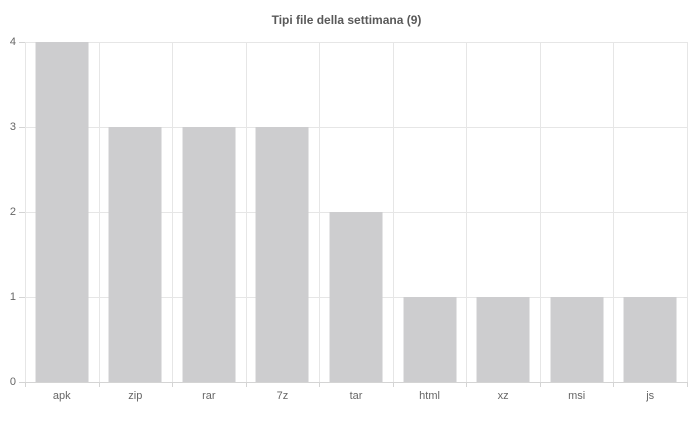 This screenshot has width=693, height=421. Describe the element at coordinates (429, 396) in the screenshot. I see `x-axis-label-html: html` at that location.